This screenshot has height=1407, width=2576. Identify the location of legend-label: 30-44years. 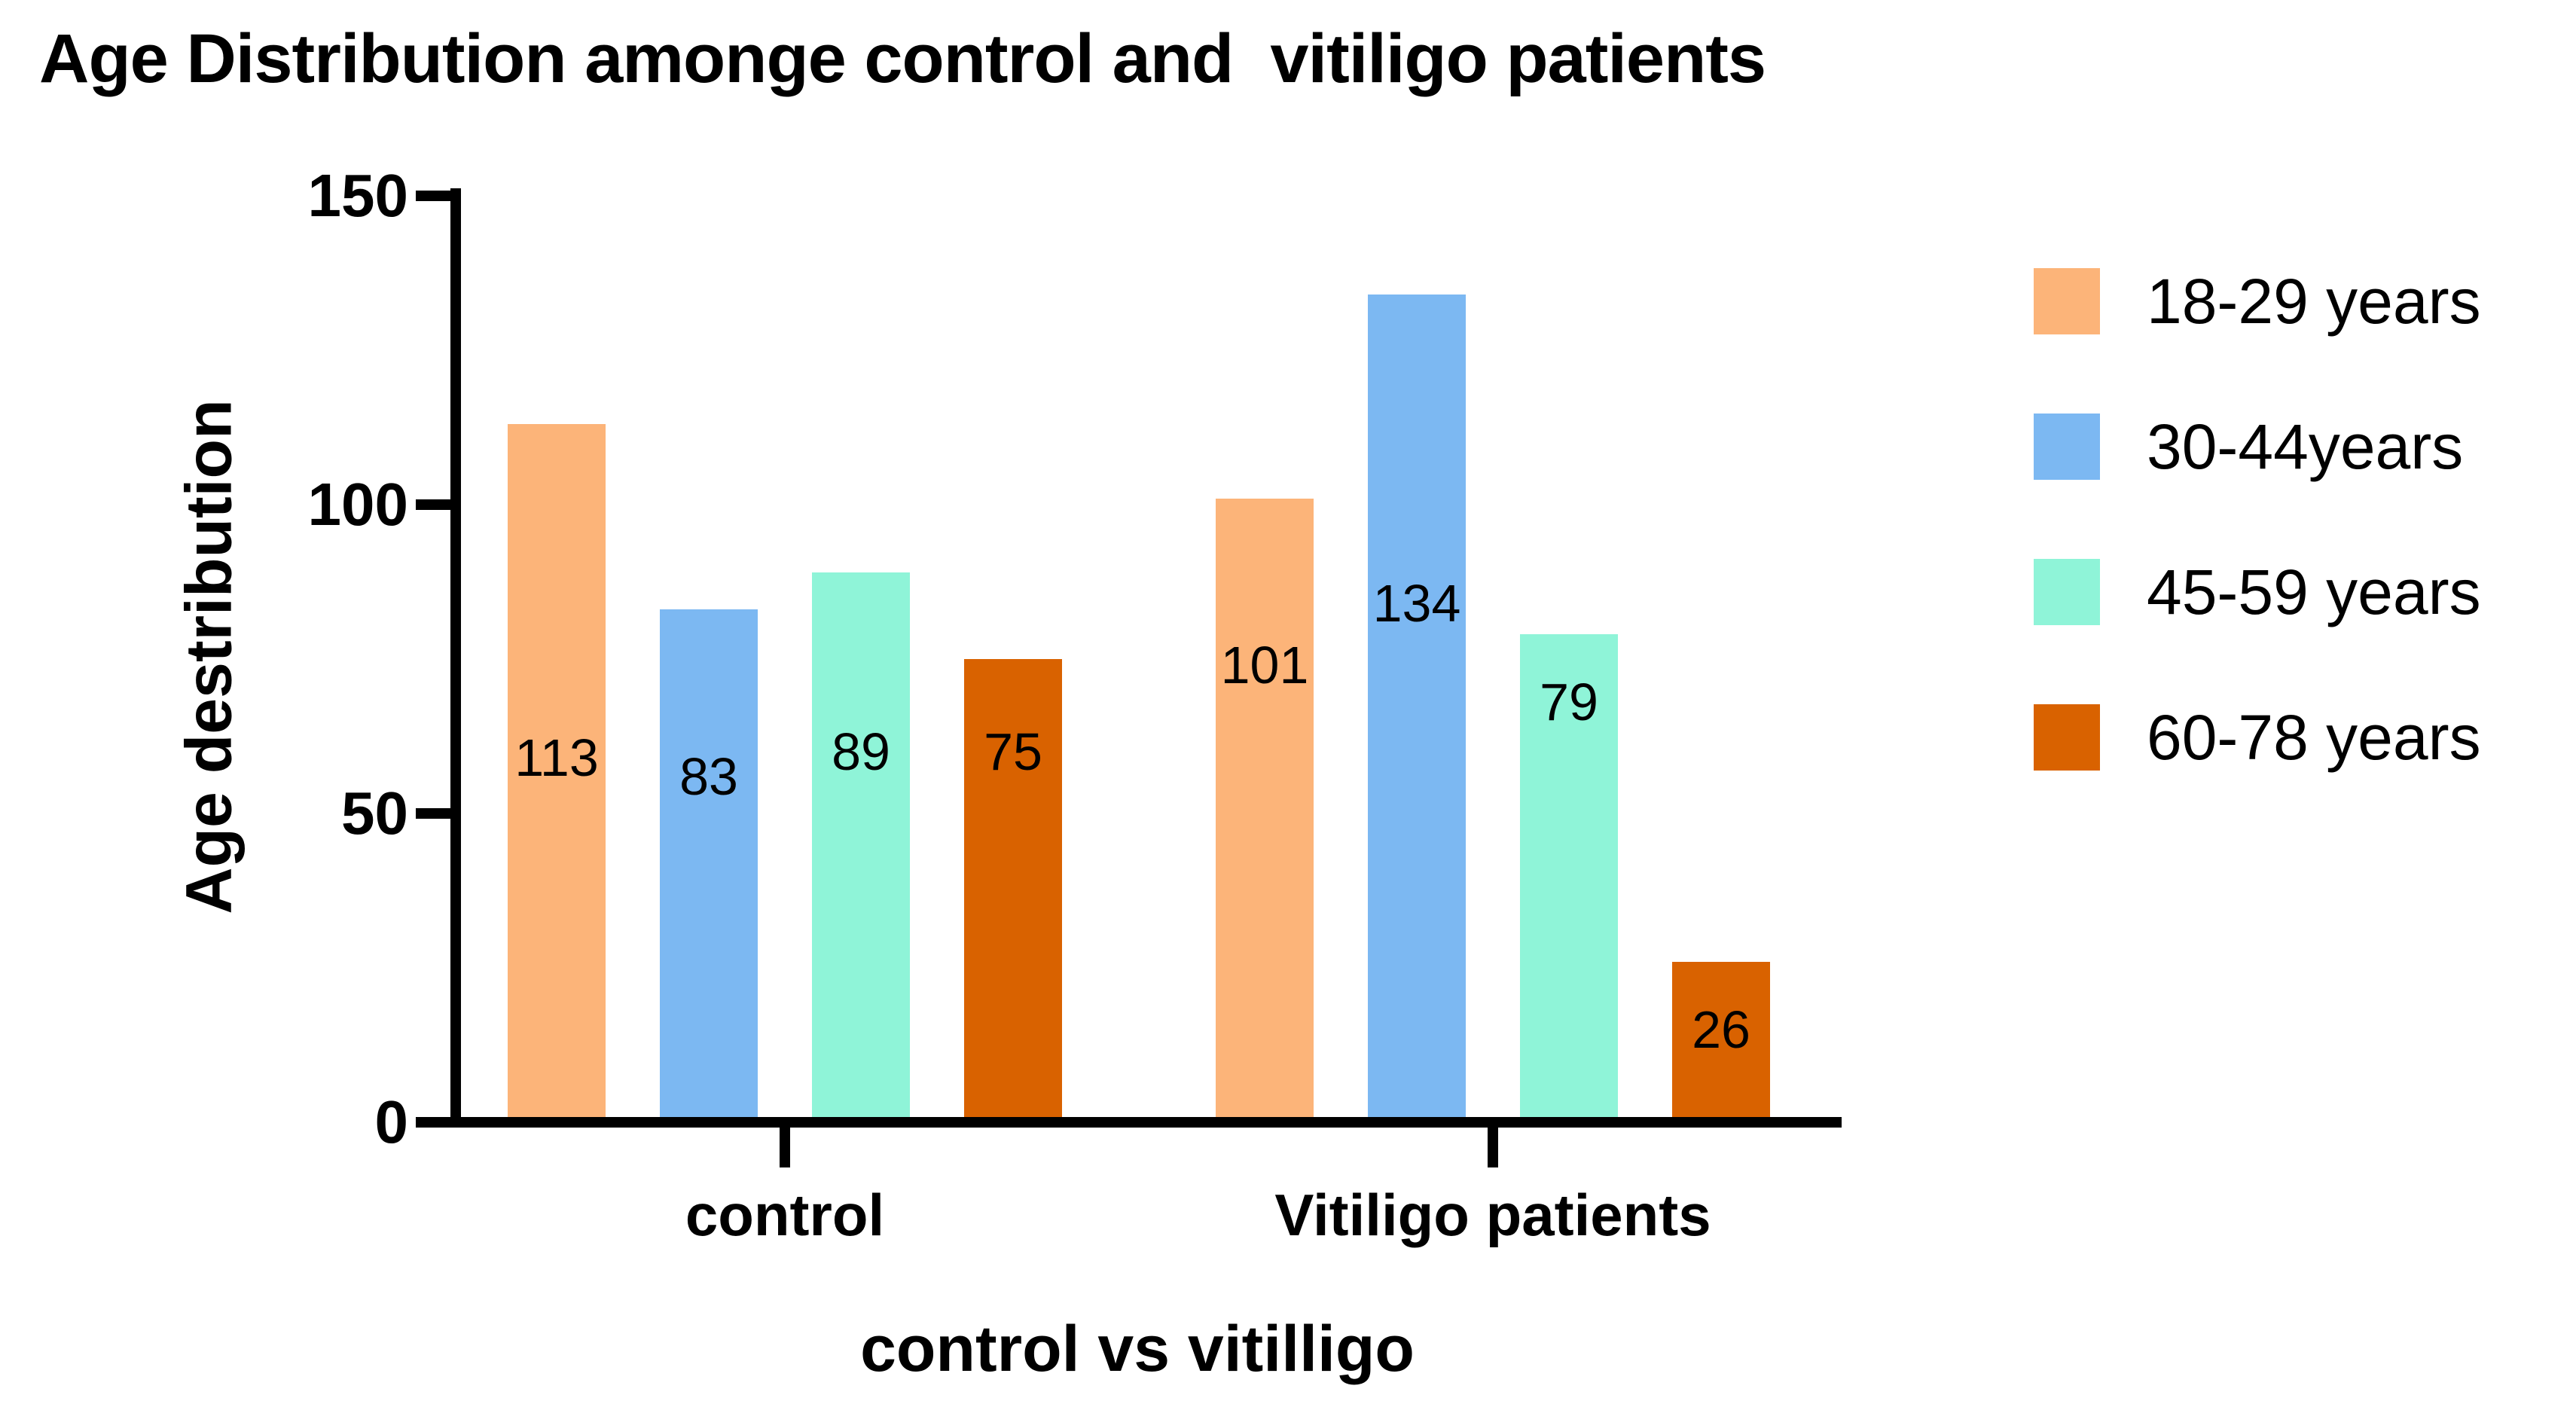
(2306, 446).